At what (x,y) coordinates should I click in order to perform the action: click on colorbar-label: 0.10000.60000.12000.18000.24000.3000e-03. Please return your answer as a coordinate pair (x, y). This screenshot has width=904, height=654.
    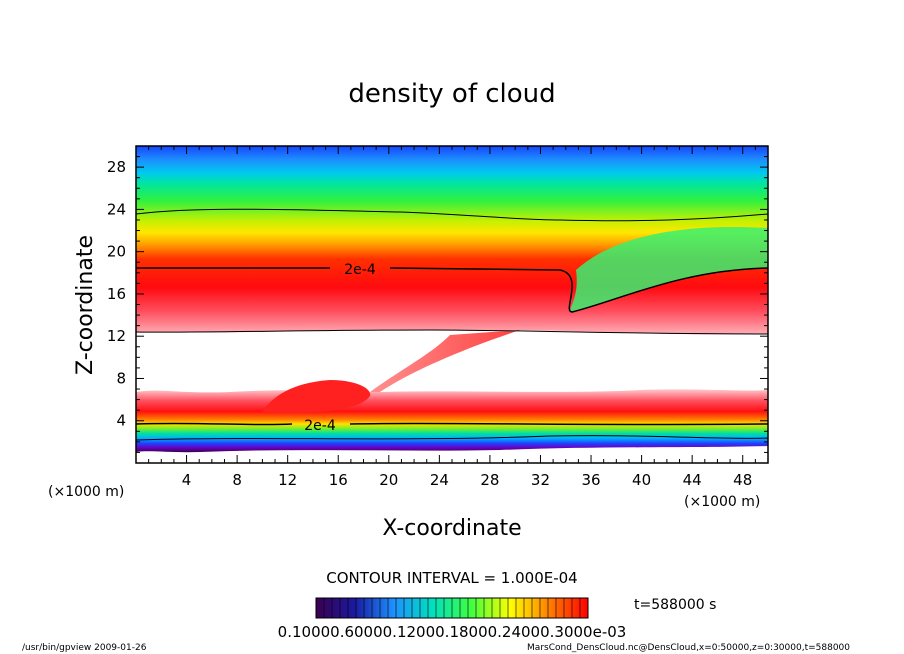
    Looking at the image, I should click on (452, 632).